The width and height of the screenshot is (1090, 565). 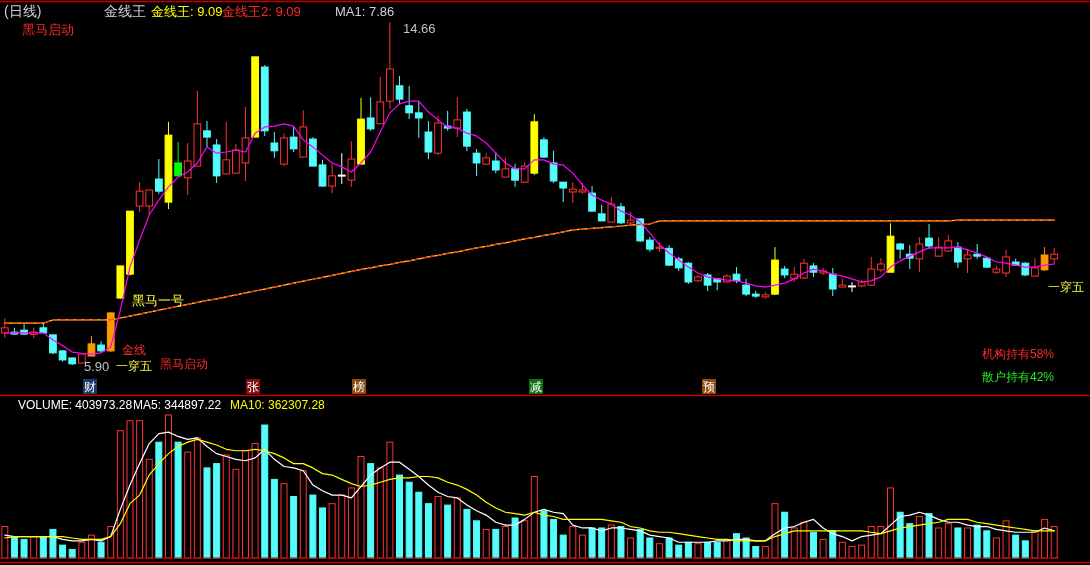 What do you see at coordinates (75, 405) in the screenshot?
I see `text: VOLUME: 403973.28` at bounding box center [75, 405].